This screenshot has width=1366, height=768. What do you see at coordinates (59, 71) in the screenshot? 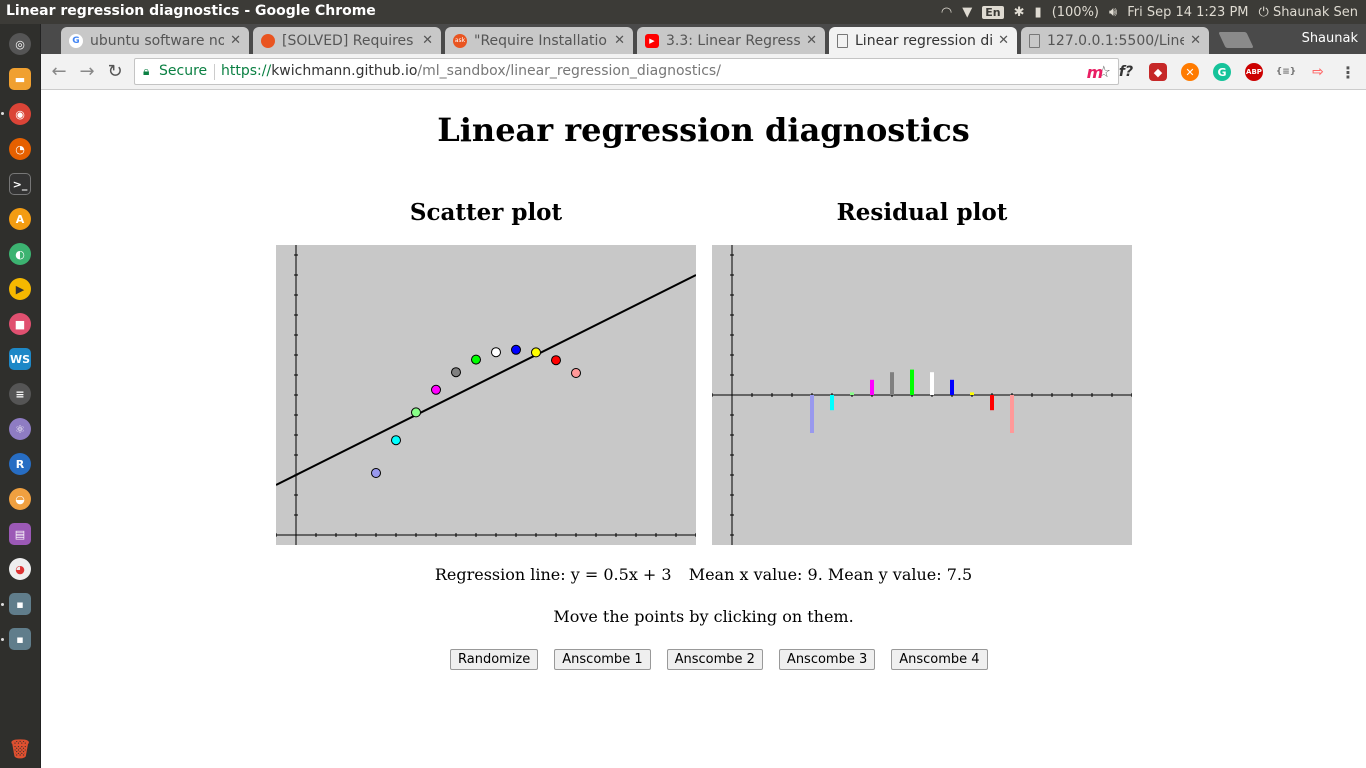
I see `back-arrow-icon: ←` at bounding box center [59, 71].